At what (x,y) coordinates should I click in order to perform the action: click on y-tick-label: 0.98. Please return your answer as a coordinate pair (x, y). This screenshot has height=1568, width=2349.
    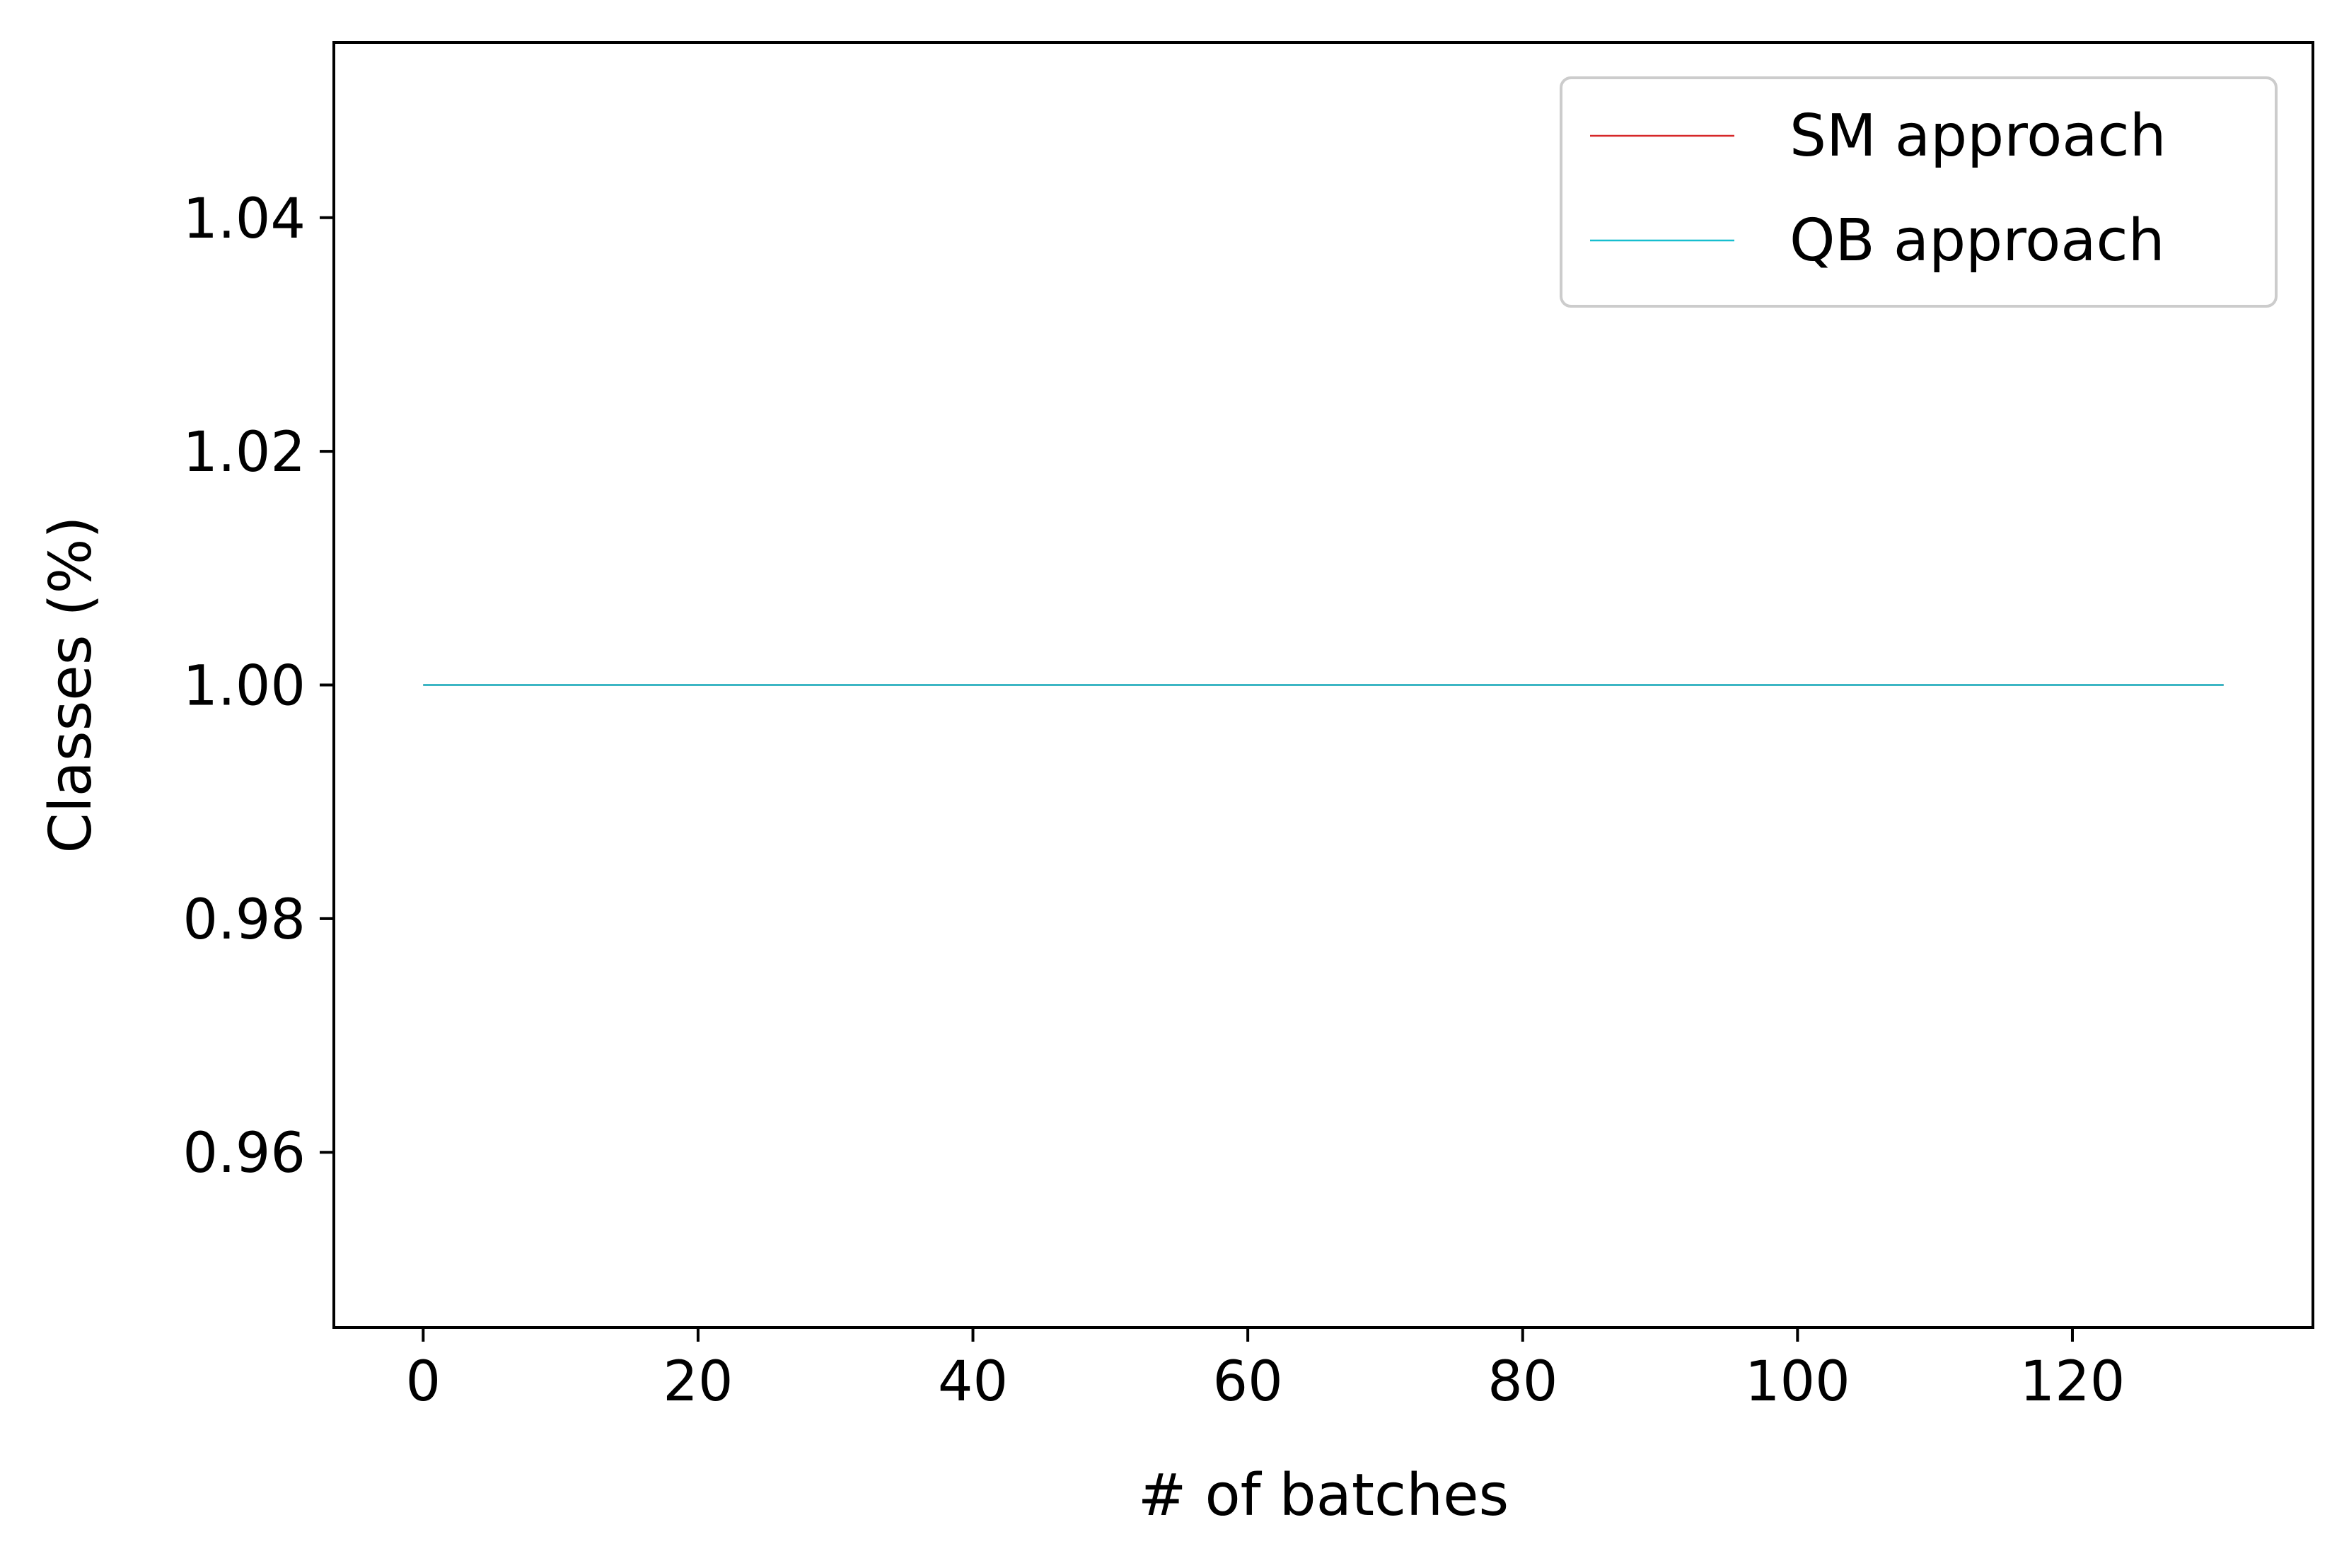
    Looking at the image, I should click on (244, 920).